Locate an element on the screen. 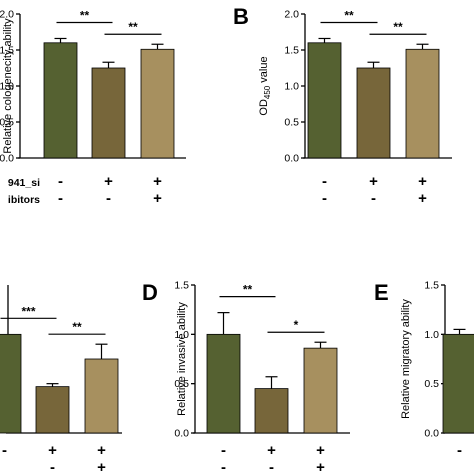  y-axis-label: Relative cologenecity ability is located at coordinates (8, 86).